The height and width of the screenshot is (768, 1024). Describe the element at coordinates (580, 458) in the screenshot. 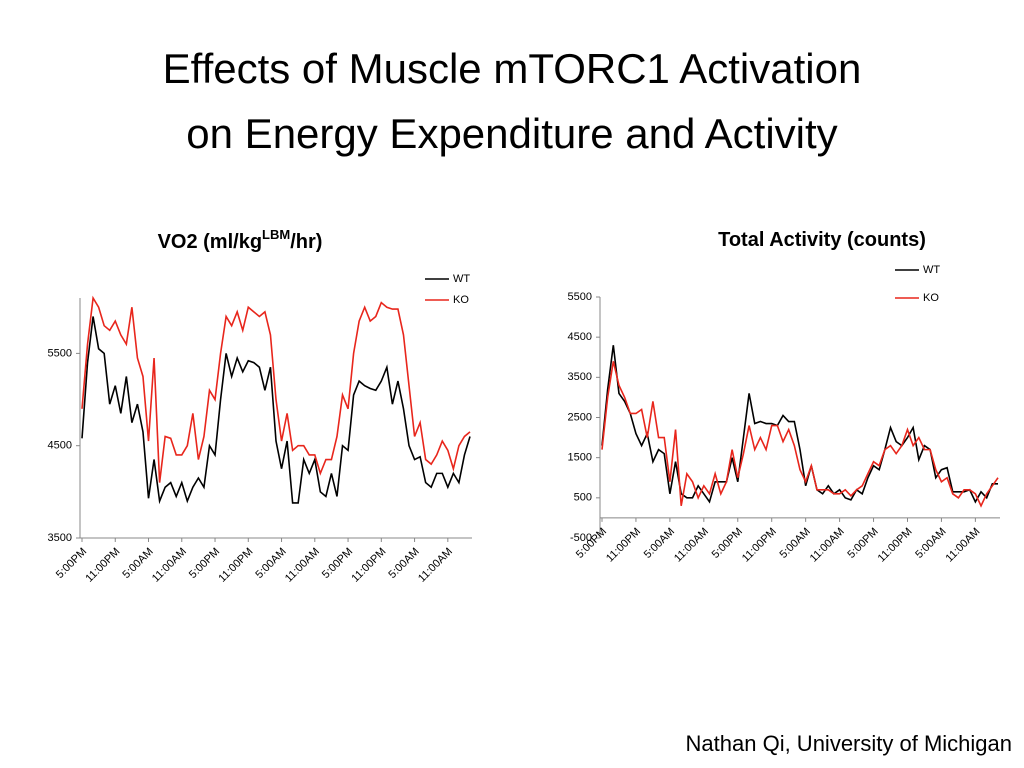

I see `y-tick-label: 1500` at that location.